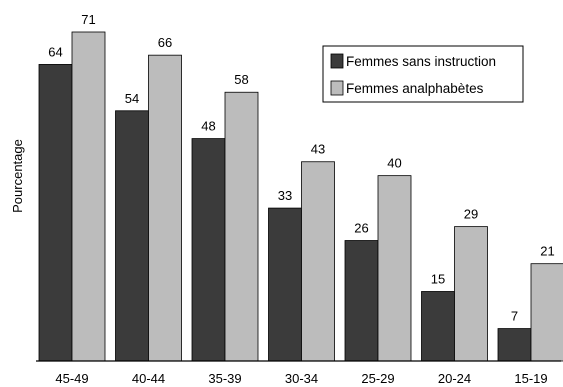  Describe the element at coordinates (530, 378) in the screenshot. I see `x-tick-label-15-19: 15-19` at that location.